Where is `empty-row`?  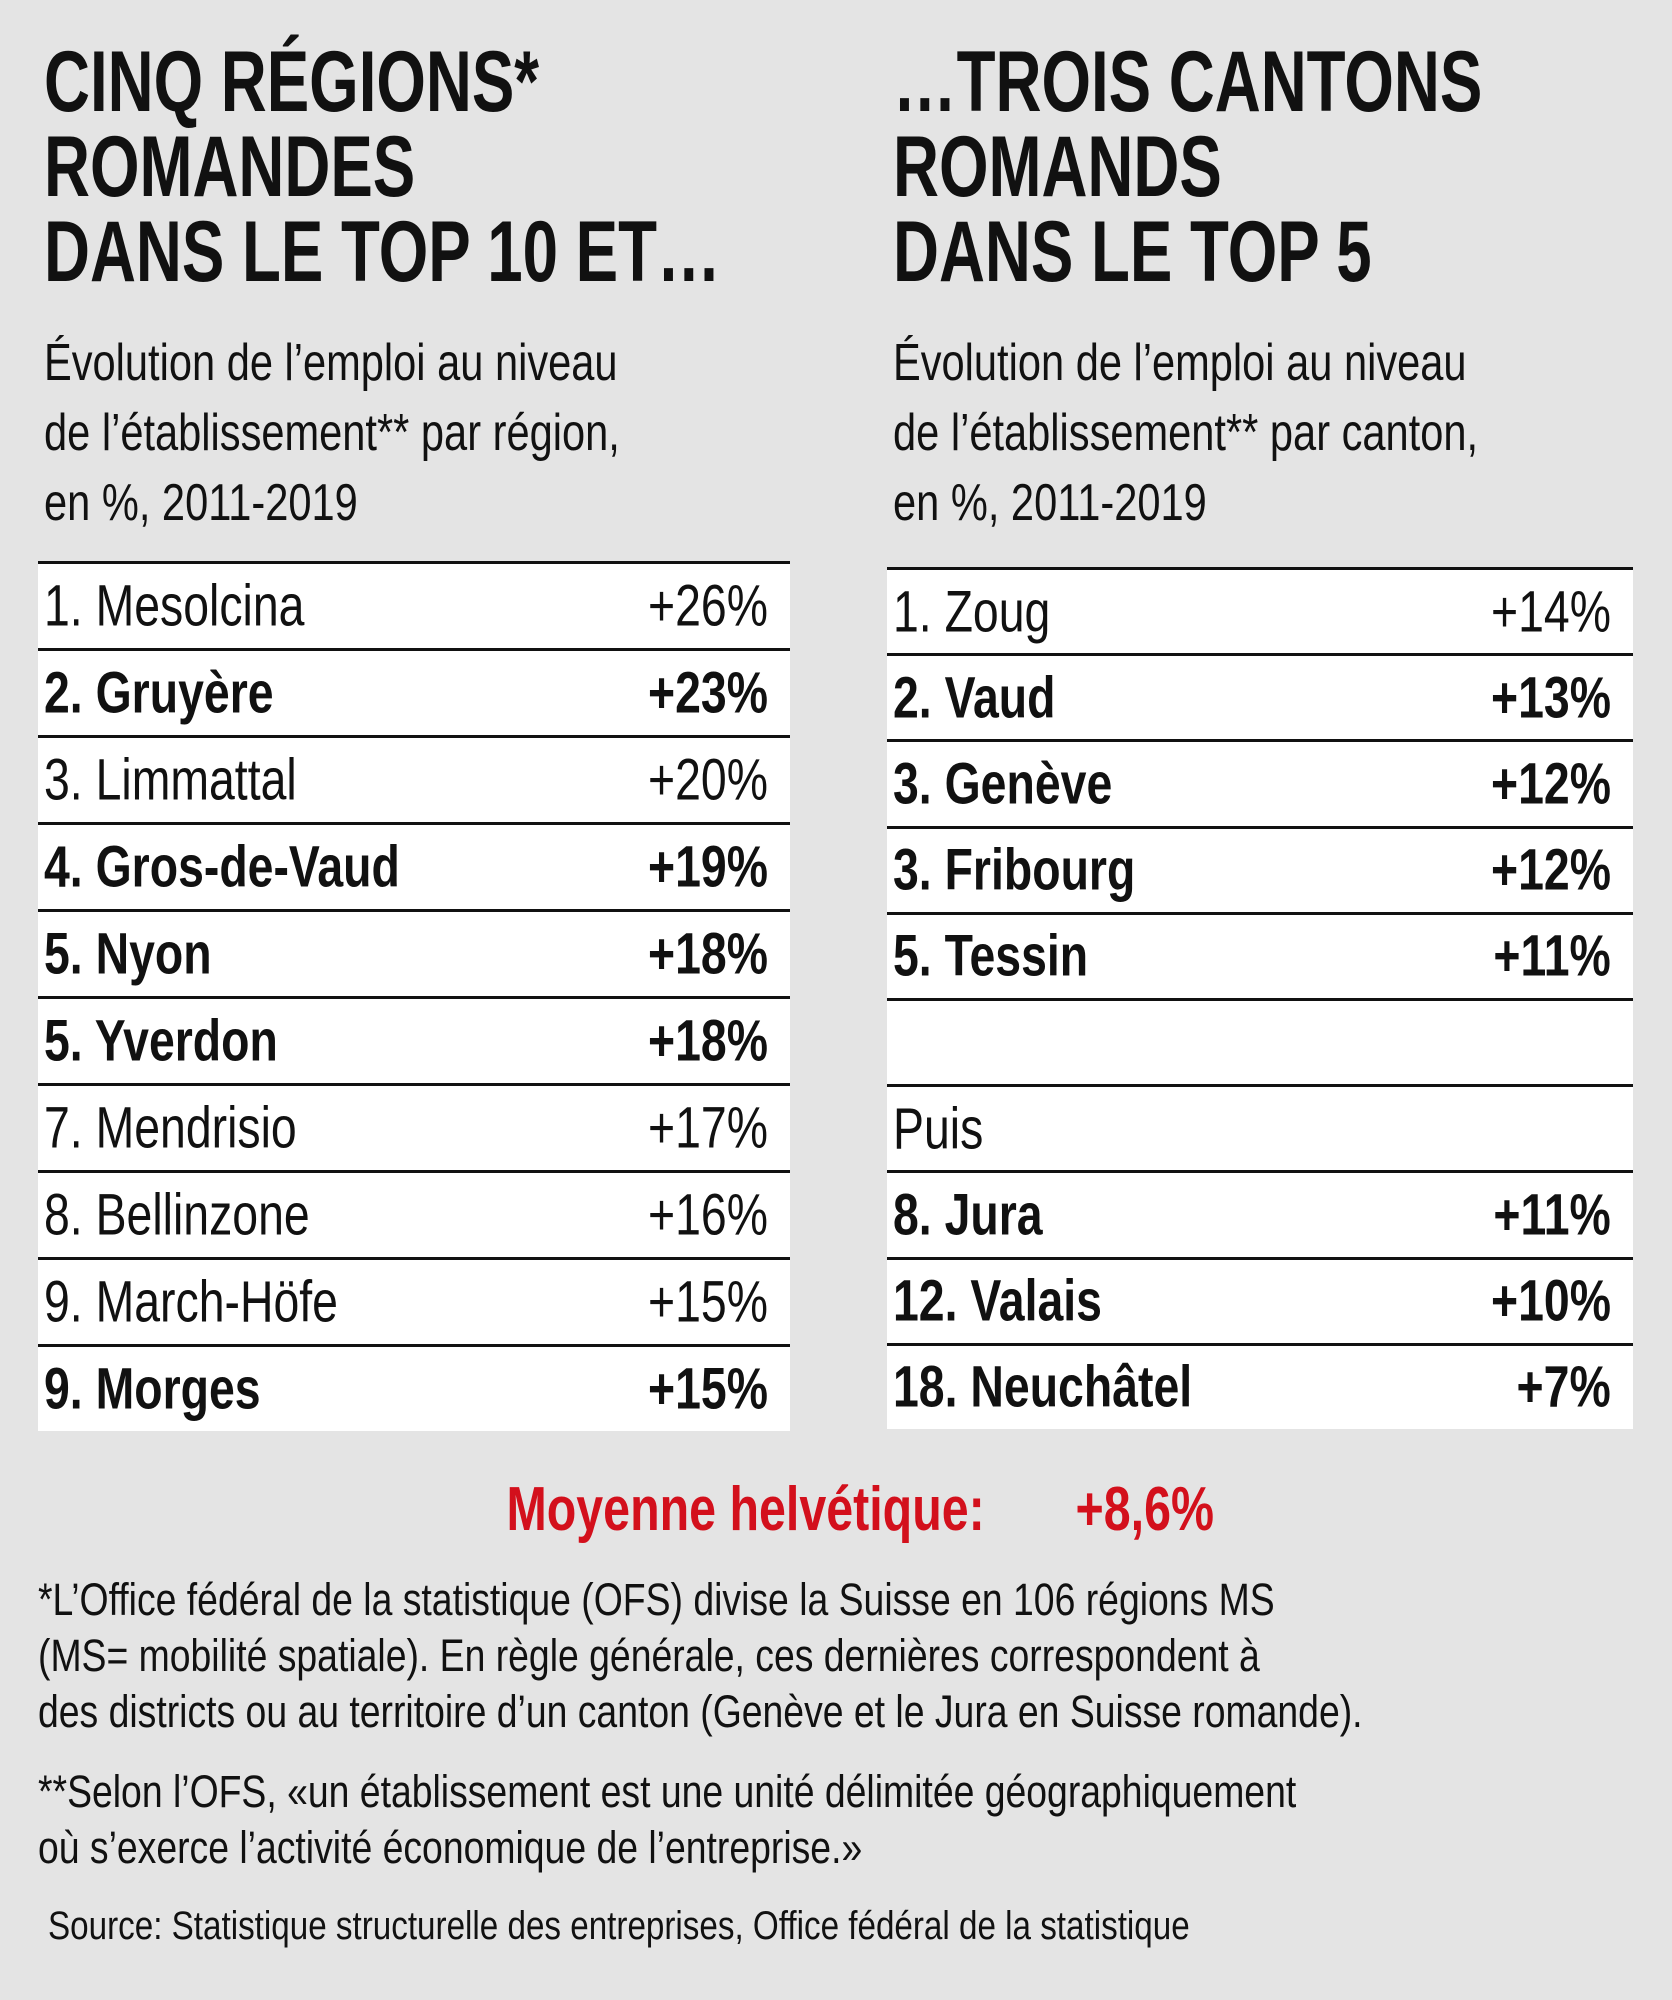 empty-row is located at coordinates (1260, 1041).